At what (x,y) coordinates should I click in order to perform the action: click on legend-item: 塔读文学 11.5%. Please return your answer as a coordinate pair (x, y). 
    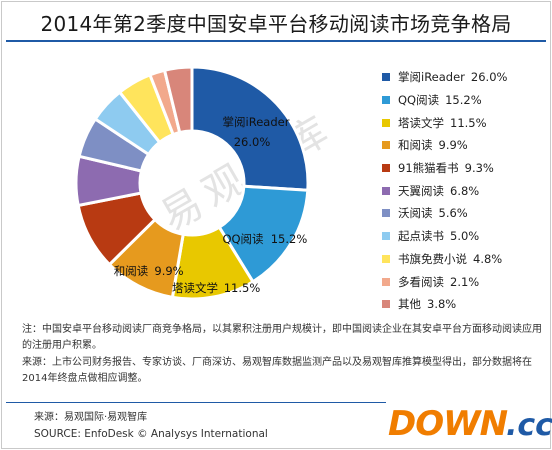
    Looking at the image, I should click on (464, 122).